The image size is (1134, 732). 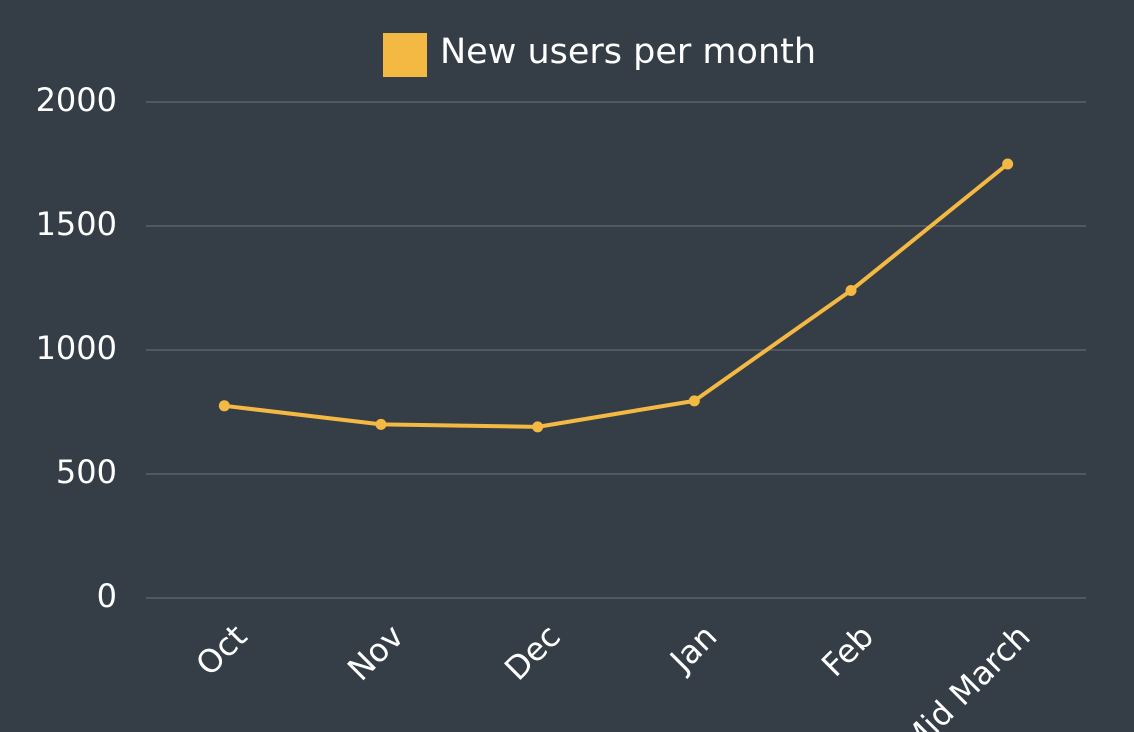 I want to click on y-tick-label: 1000, so click(x=76, y=348).